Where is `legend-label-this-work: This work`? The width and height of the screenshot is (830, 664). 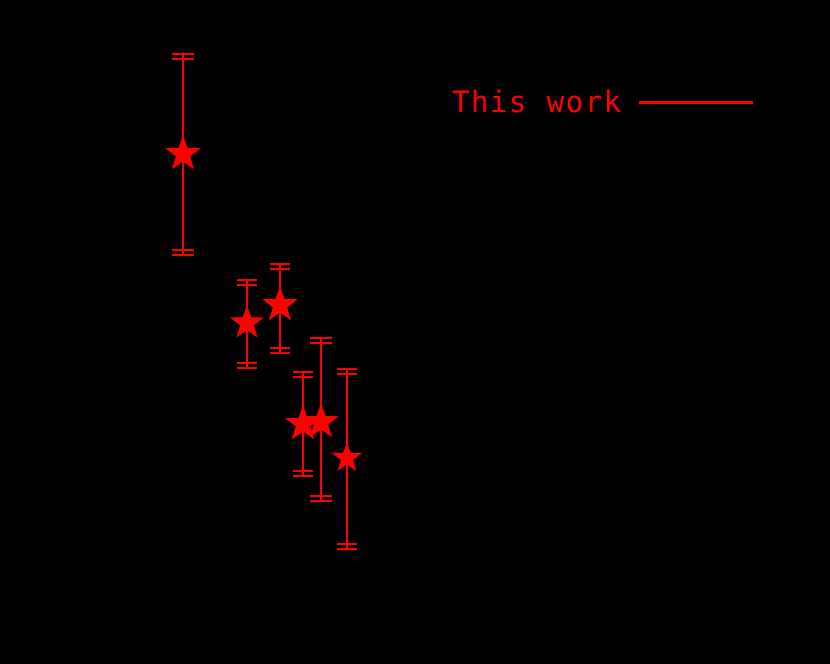
legend-label-this-work: This work is located at coordinates (537, 102).